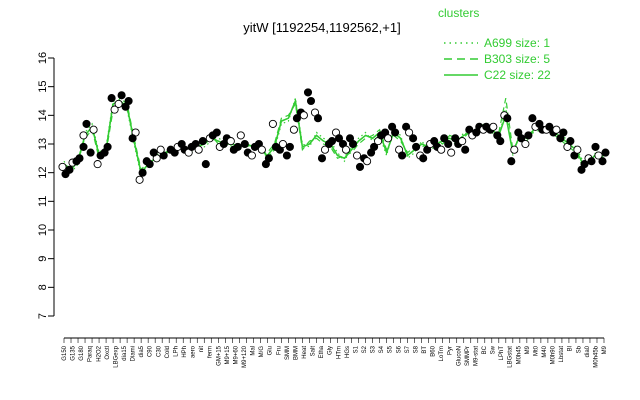 Image resolution: width=640 pixels, height=400 pixels. Describe the element at coordinates (468, 356) in the screenshot. I see `x-tick-label: SMMPr` at that location.